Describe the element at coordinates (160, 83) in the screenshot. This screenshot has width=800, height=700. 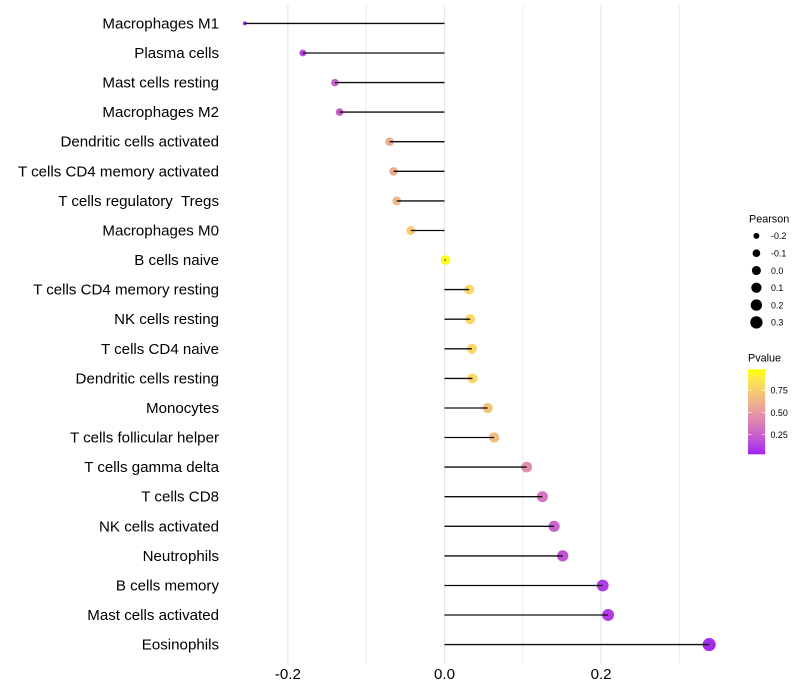
I see `svg-text: Mast cells resting` at that location.